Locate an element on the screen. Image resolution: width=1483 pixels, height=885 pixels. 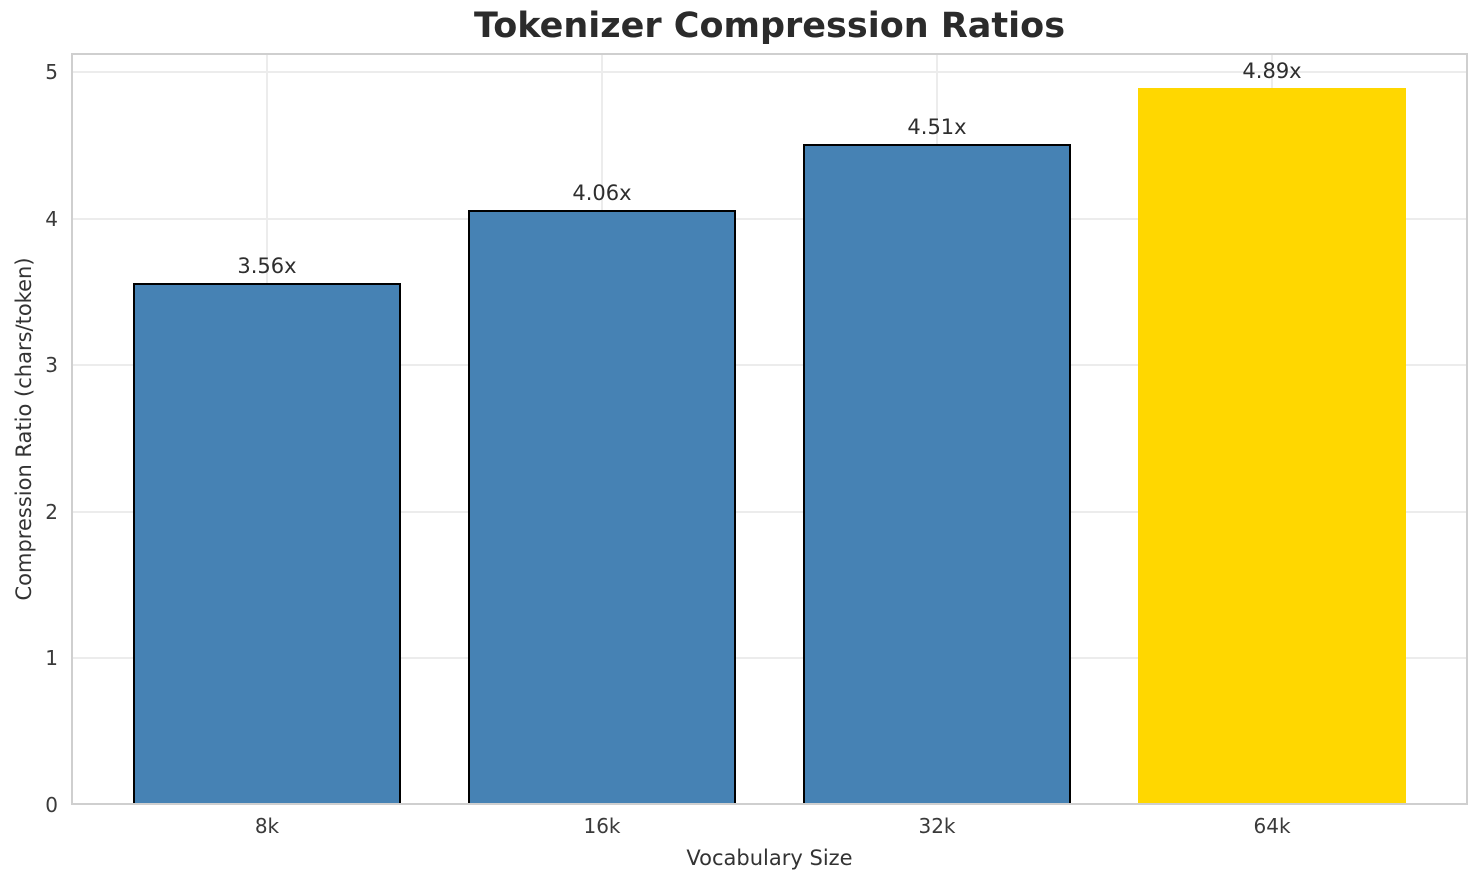
bar-8k is located at coordinates (266, 544).